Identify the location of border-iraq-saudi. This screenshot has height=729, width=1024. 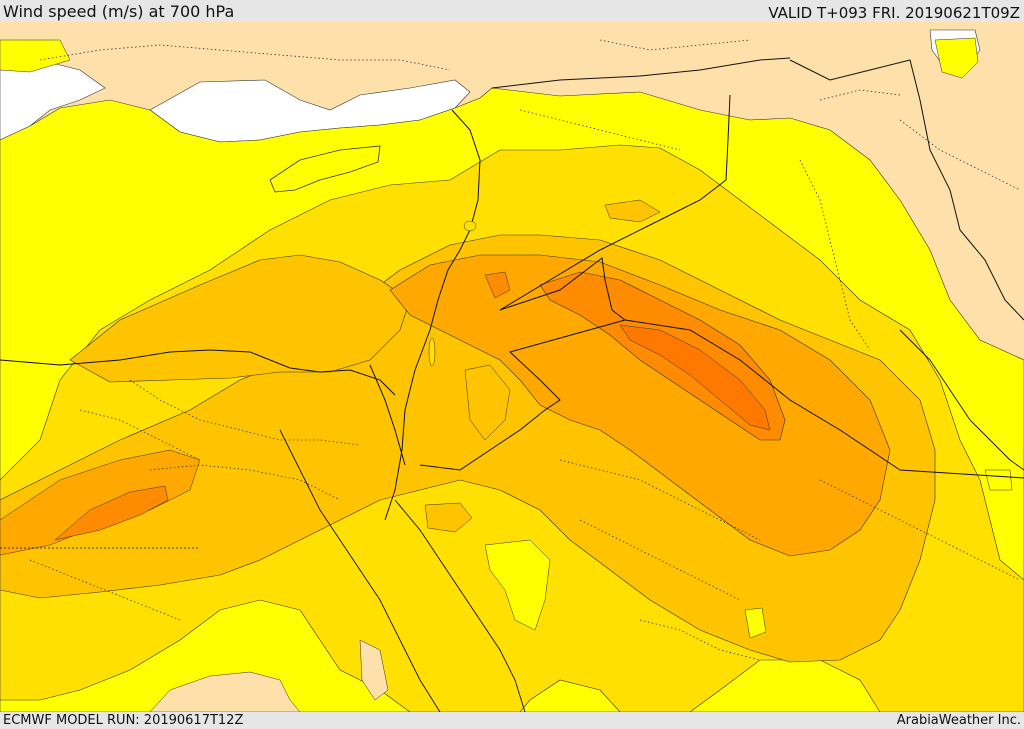
(824, 399).